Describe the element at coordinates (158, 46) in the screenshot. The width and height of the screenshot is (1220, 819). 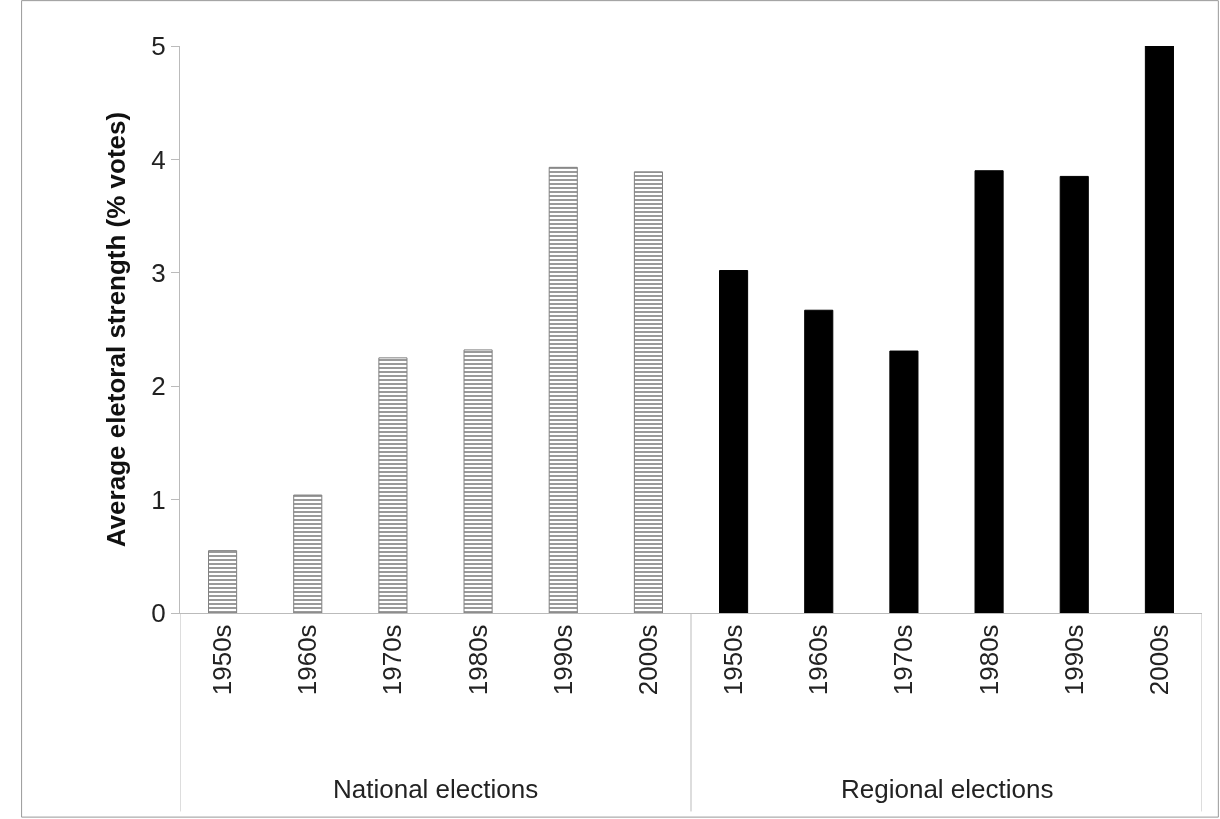
I see `y-tick-label: 5` at that location.